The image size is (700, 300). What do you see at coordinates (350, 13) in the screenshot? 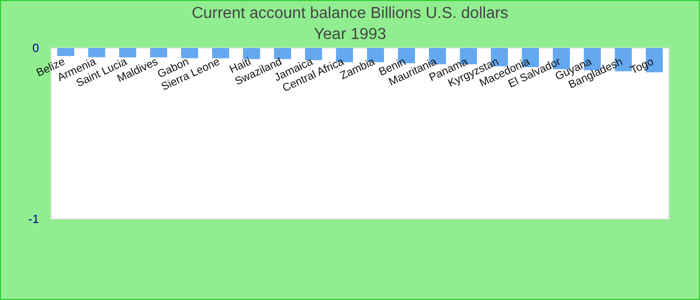
I see `chart-title: Current account balance Billions U.S. dollars` at bounding box center [350, 13].